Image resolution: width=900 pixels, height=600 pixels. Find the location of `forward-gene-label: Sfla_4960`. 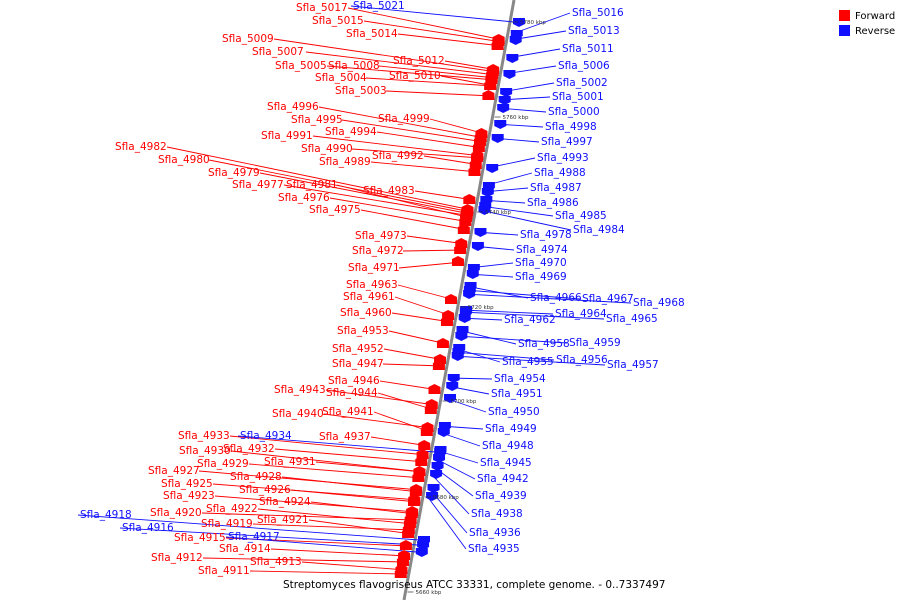

forward-gene-label: Sfla_4960 is located at coordinates (366, 313).